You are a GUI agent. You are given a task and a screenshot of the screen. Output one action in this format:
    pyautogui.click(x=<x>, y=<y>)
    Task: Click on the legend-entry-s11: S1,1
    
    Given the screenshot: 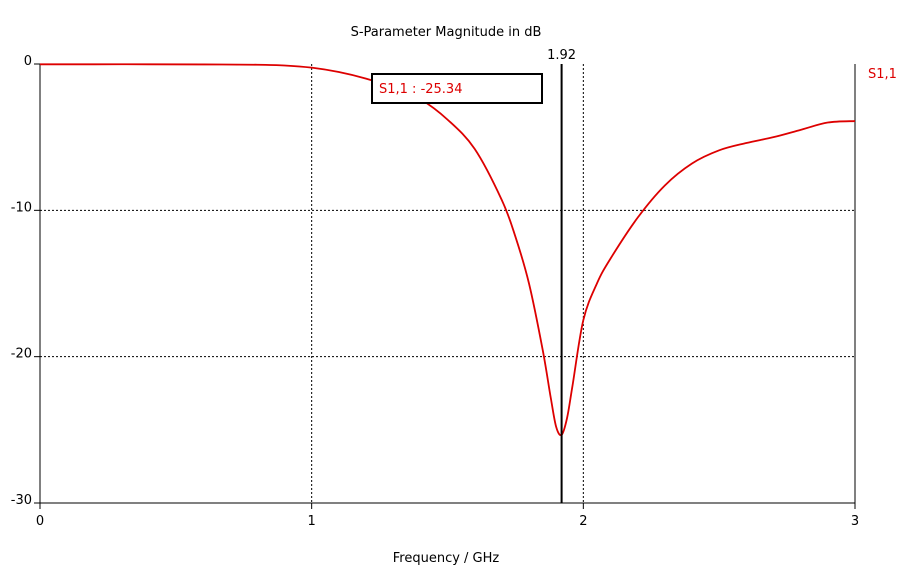 What is the action you would take?
    pyautogui.click(x=882, y=74)
    